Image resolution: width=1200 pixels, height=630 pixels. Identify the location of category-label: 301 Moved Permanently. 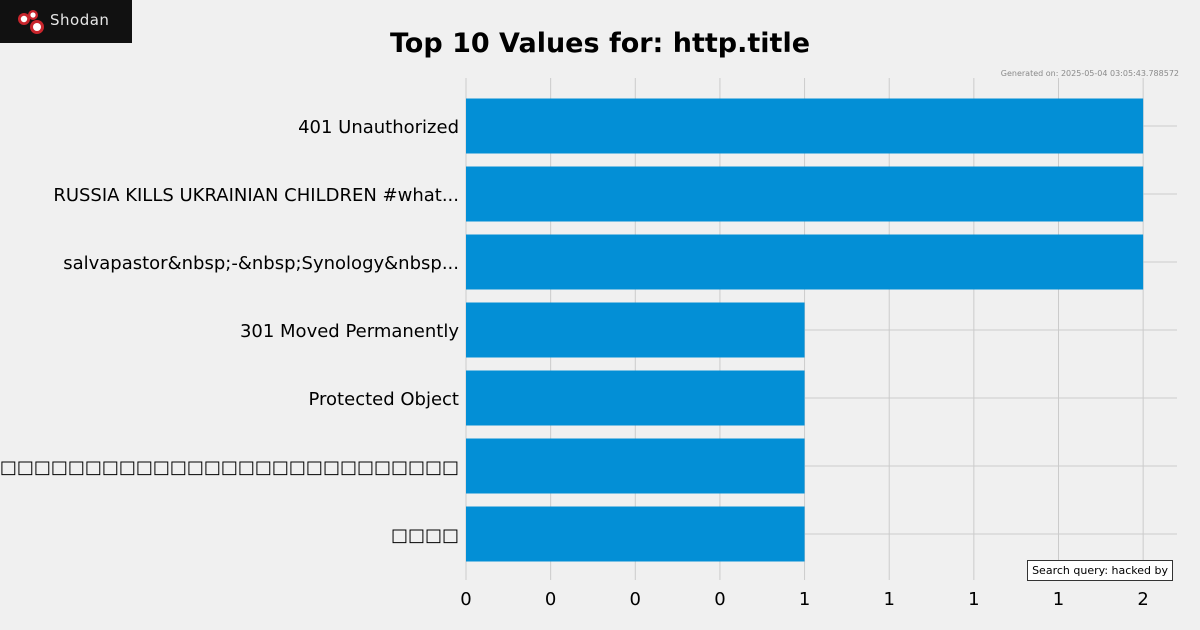
(349, 331).